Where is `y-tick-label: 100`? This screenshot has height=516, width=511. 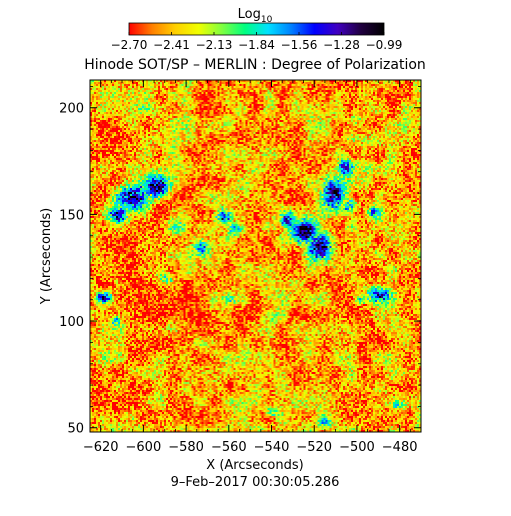
y-tick-label: 100 is located at coordinates (71, 322).